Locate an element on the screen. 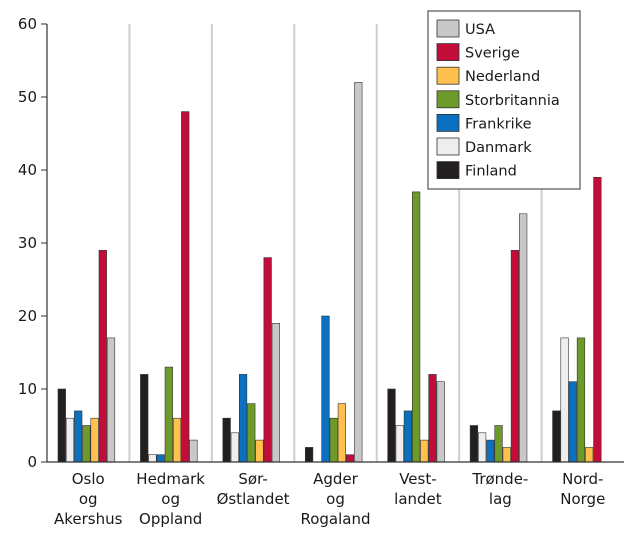  y-tick-label: 40 is located at coordinates (27, 170).